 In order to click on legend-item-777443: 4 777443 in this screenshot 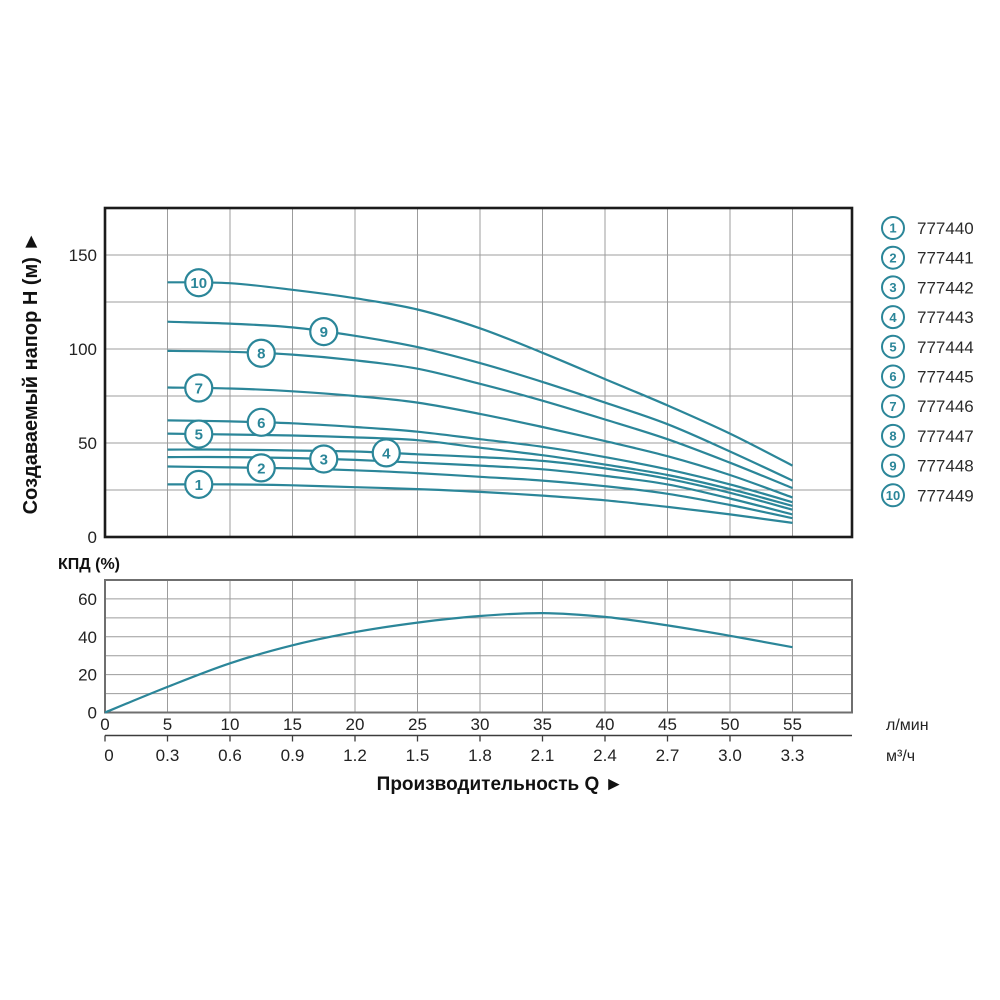, I will do `click(927, 317)`.